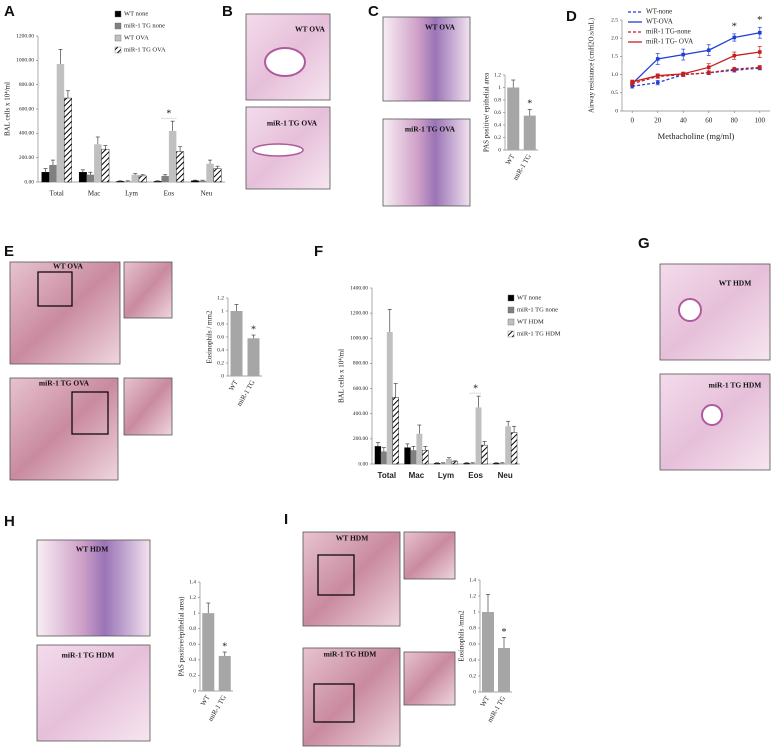  I want to click on legend-label: miR-1 TG HDM, so click(539, 333).